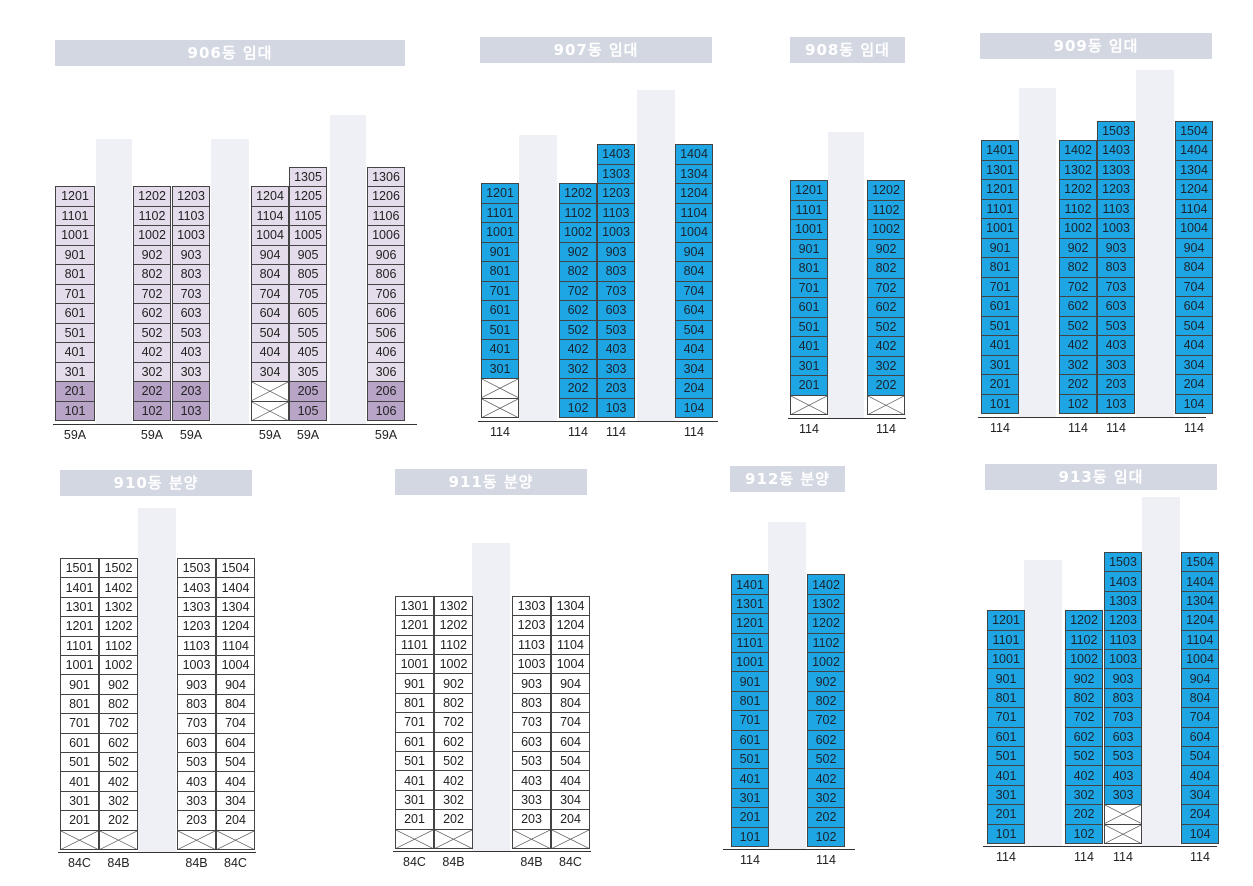 This screenshot has width=1253, height=886. I want to click on unit-cell: 903, so click(616, 251).